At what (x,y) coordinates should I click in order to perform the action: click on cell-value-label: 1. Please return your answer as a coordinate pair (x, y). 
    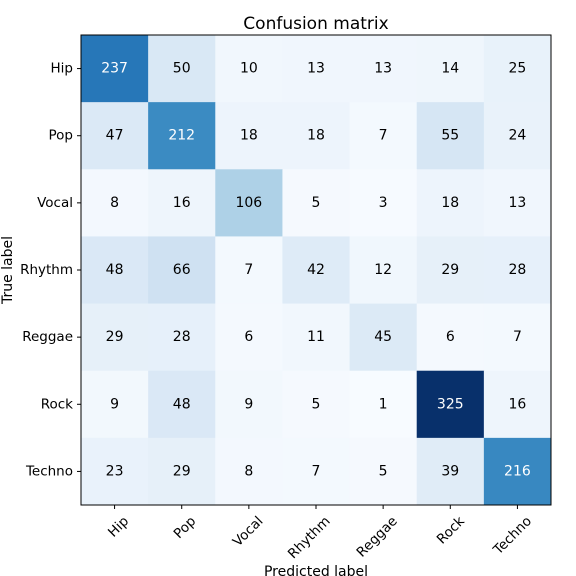
    Looking at the image, I should click on (383, 404).